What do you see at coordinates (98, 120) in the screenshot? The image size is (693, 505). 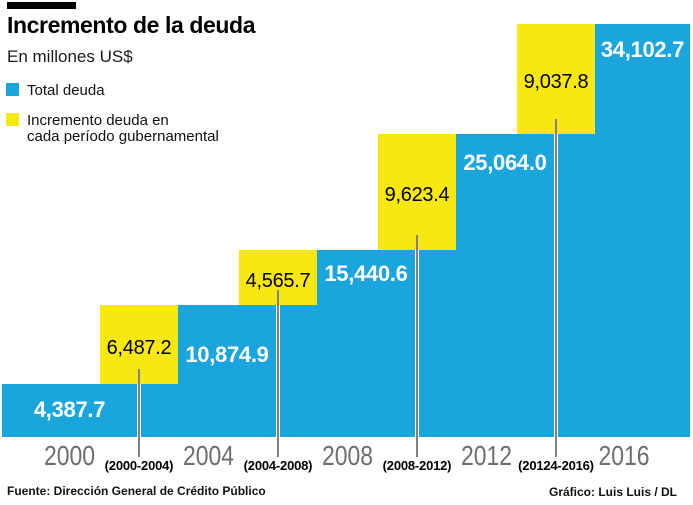 I see `legend-label-incremento-line1: Incremento deuda en` at bounding box center [98, 120].